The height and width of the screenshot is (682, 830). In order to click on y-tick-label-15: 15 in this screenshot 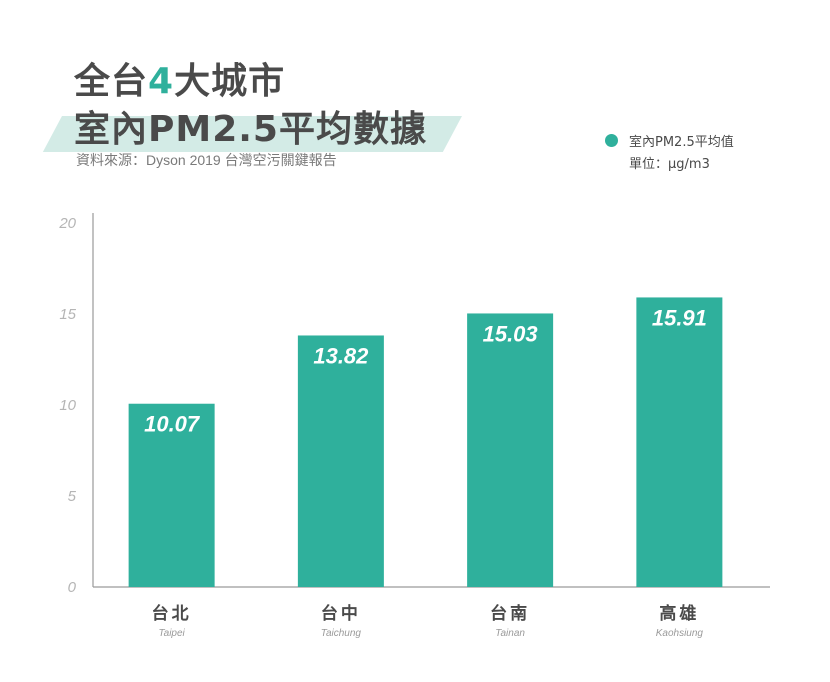, I will do `click(67, 314)`.